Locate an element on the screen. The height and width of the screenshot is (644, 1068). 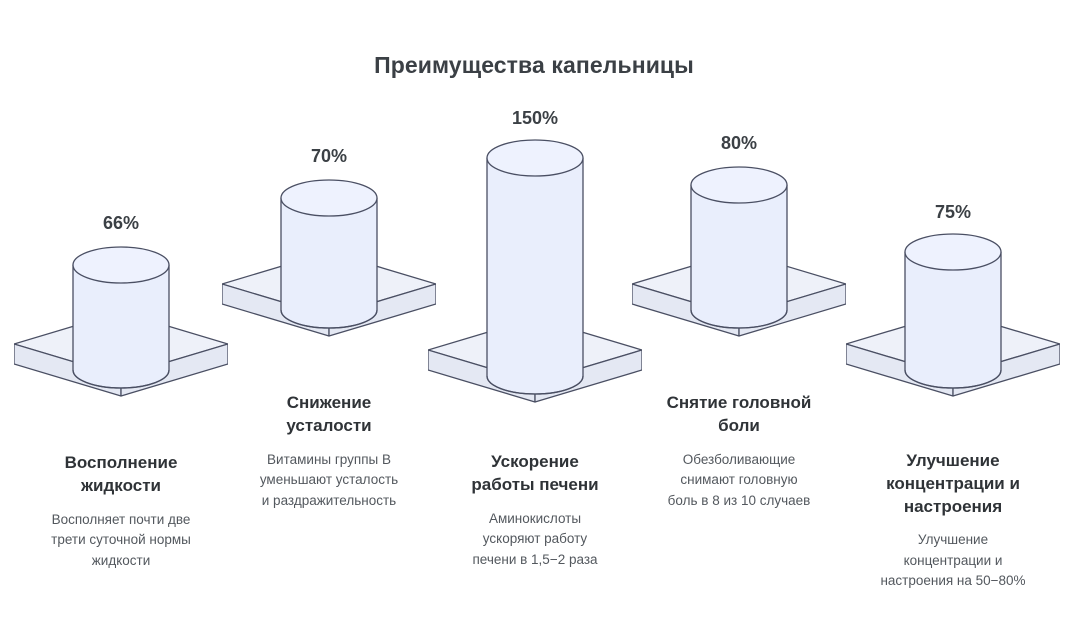
value-label-0: 66% is located at coordinates (121, 223).